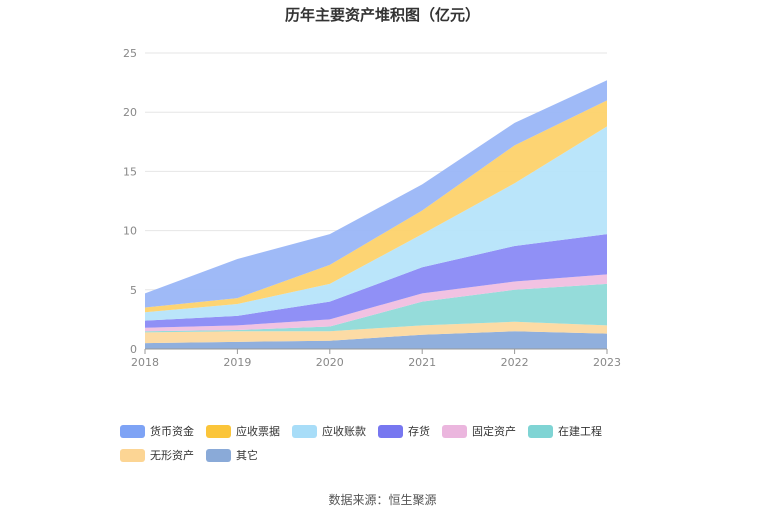 The width and height of the screenshot is (765, 517). I want to click on y-tick-label: 20, so click(130, 112).